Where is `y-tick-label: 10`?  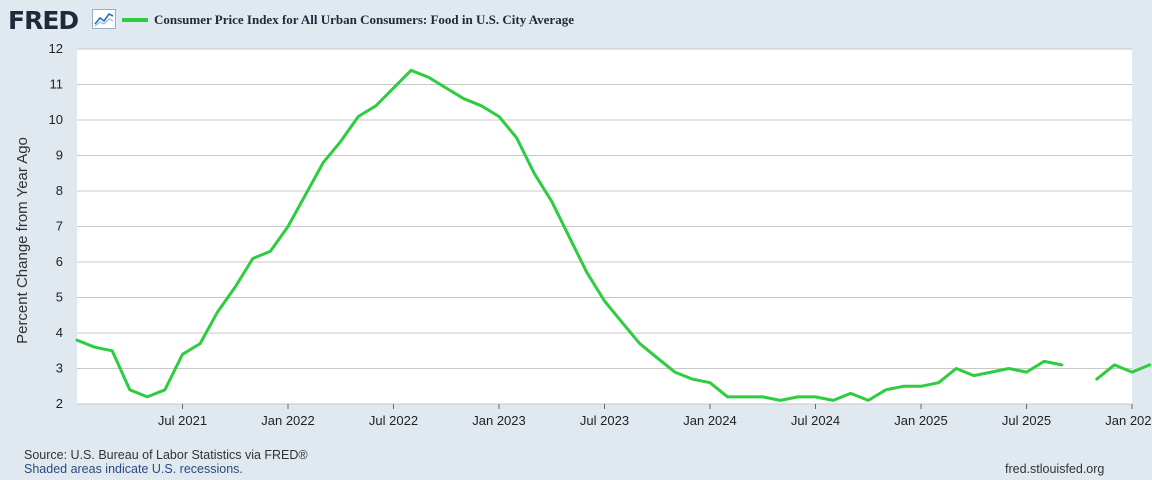 y-tick-label: 10 is located at coordinates (56, 119).